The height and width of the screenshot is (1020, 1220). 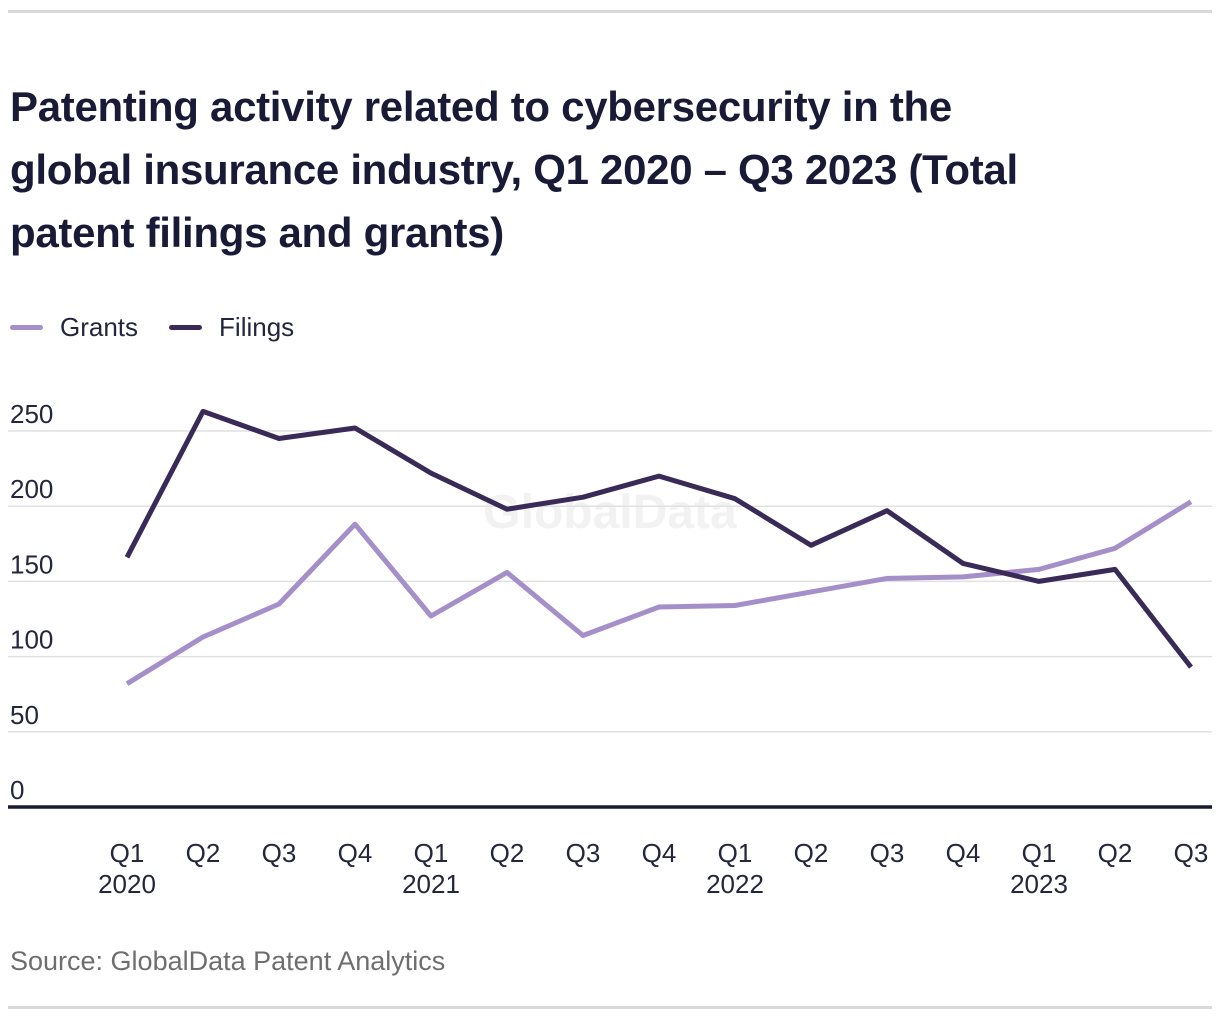 I want to click on grants-line-swatch-icon, so click(x=26, y=327).